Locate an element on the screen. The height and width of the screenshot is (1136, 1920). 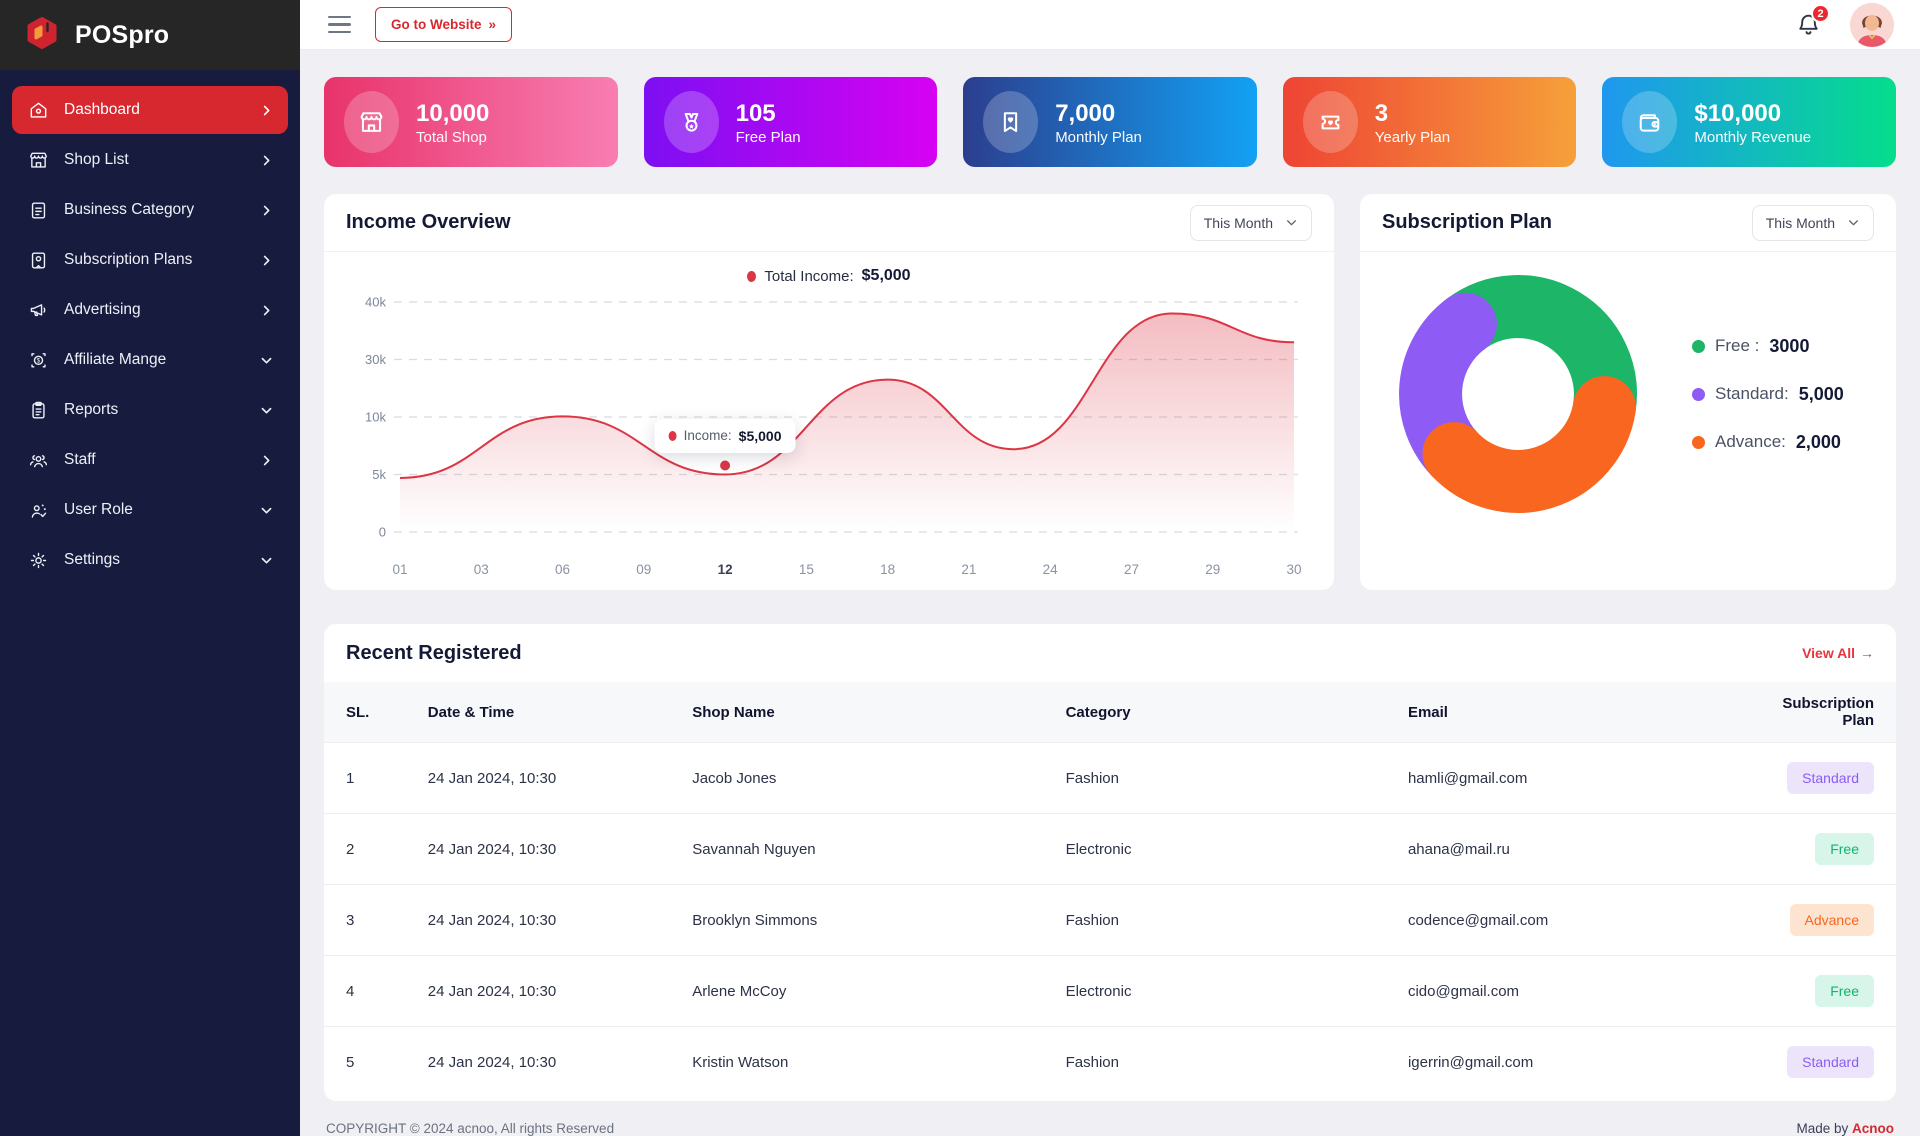
svg-text: 5k is located at coordinates (379, 474).